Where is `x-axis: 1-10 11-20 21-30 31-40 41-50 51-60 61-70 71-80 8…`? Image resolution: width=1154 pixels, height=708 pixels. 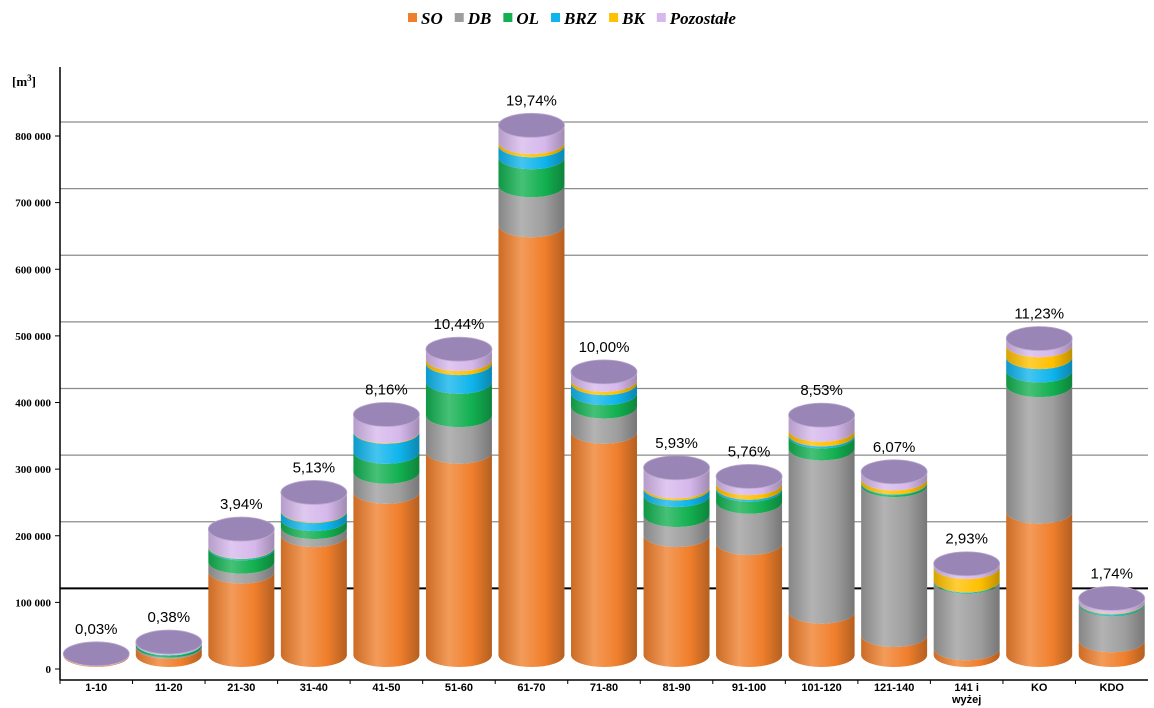
x-axis: 1-10 11-20 21-30 31-40 41-50 51-60 61-70 71-80 8… is located at coordinates (603, 692).